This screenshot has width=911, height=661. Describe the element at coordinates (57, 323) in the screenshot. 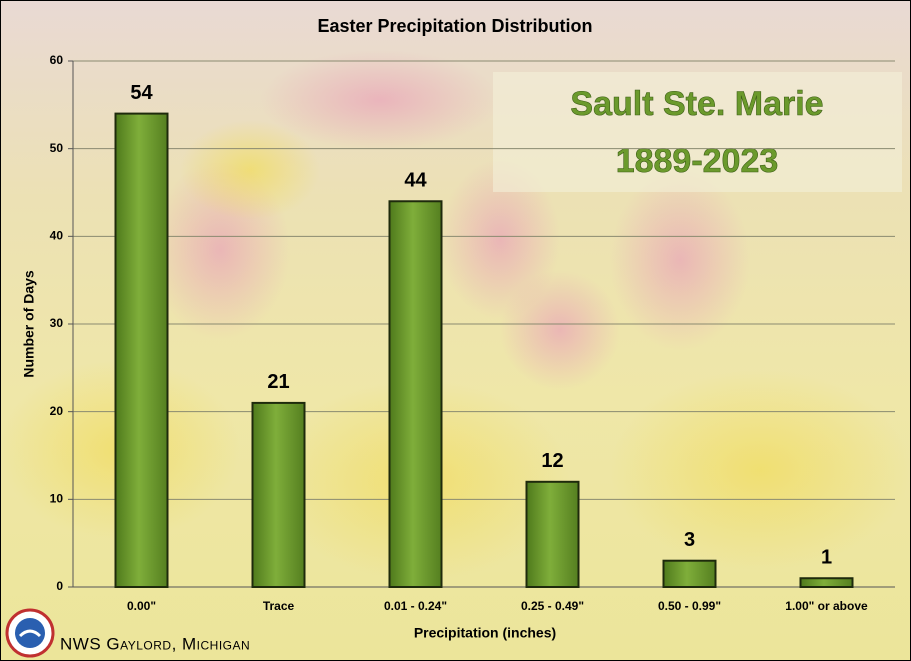

I see `y-tick-label: 30` at that location.